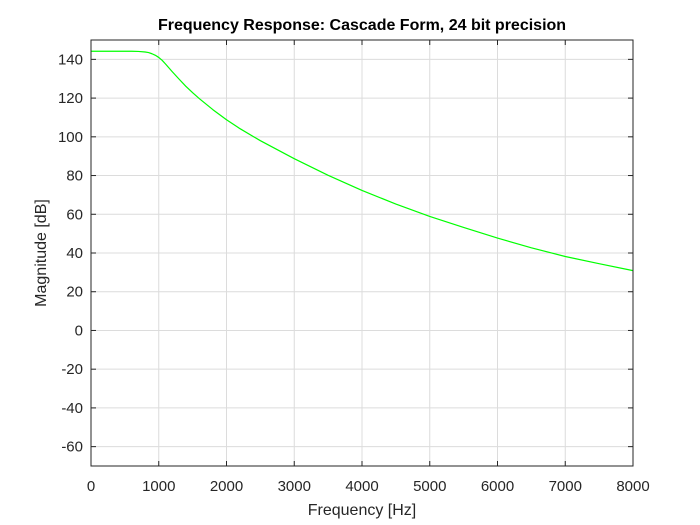  What do you see at coordinates (565, 486) in the screenshot?
I see `x-tick-label: 7000` at bounding box center [565, 486].